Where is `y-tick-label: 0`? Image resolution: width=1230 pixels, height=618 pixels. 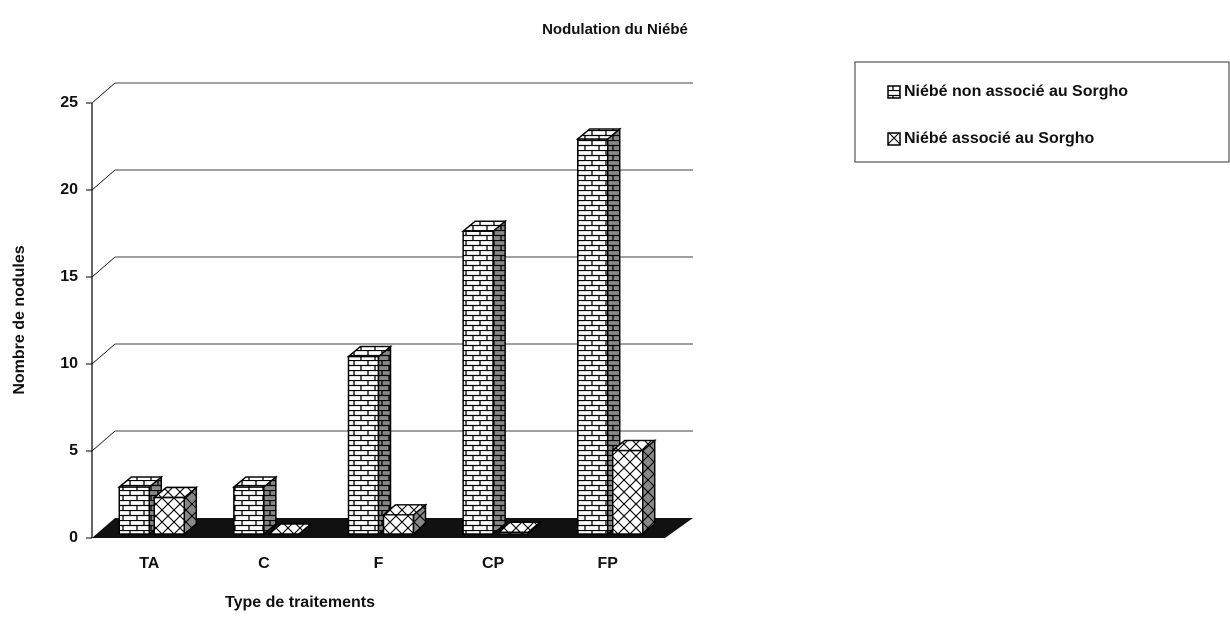
y-tick-label: 0 is located at coordinates (73, 537).